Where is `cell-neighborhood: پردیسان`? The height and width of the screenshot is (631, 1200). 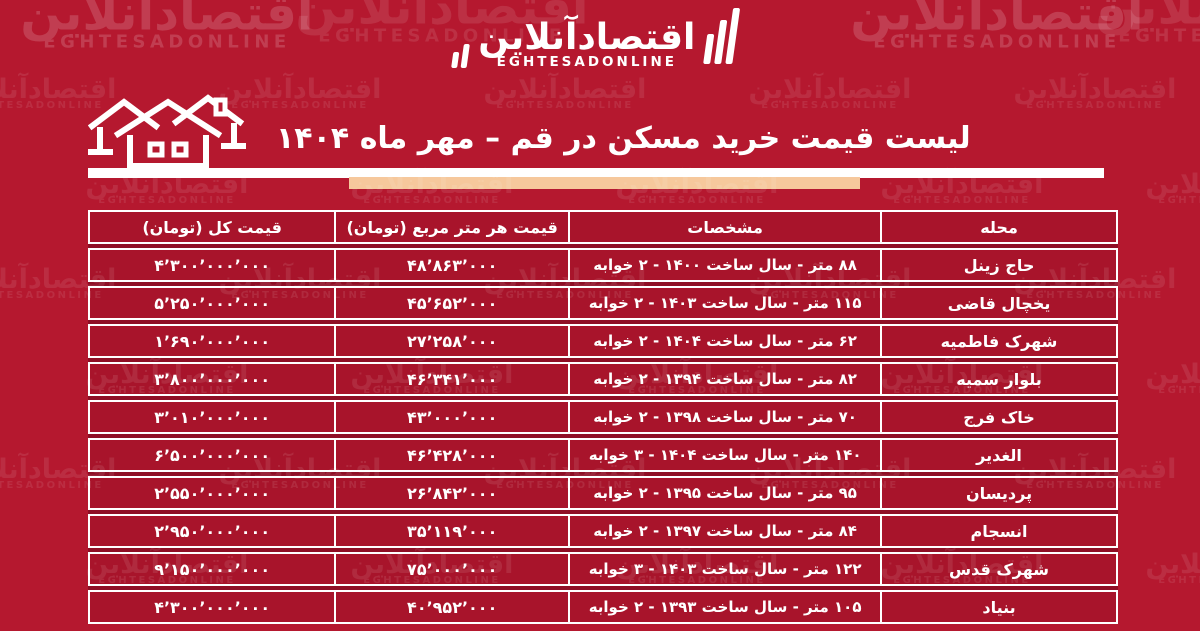
cell-neighborhood: پردیسان is located at coordinates (998, 493).